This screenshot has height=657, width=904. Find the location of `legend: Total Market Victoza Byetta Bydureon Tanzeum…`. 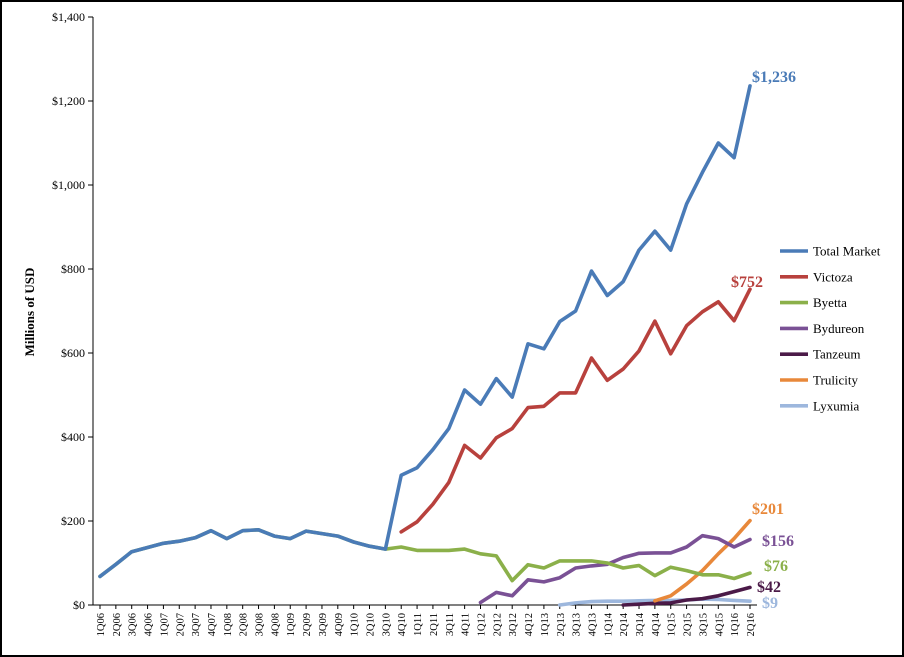

legend: Total Market Victoza Byetta Bydureon Tanzeum… is located at coordinates (830, 328).